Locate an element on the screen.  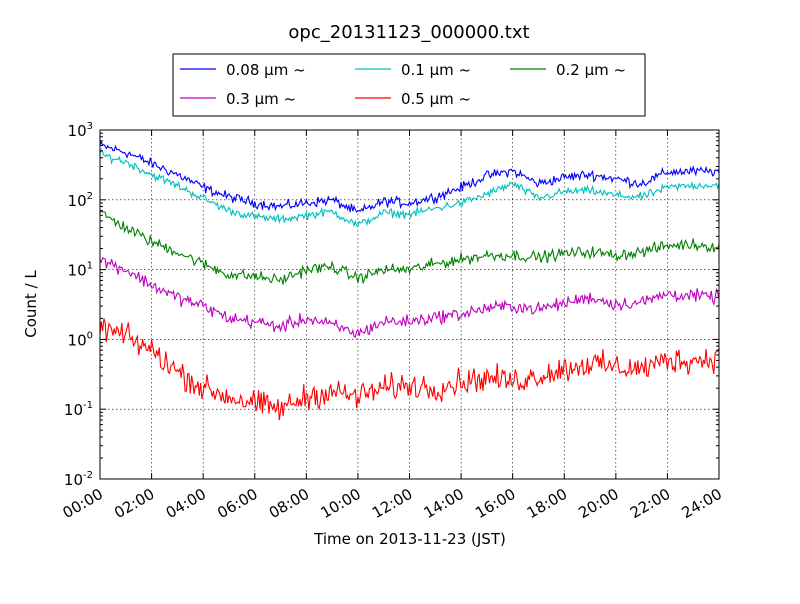
x-tick-label: 14:00 is located at coordinates (444, 503).